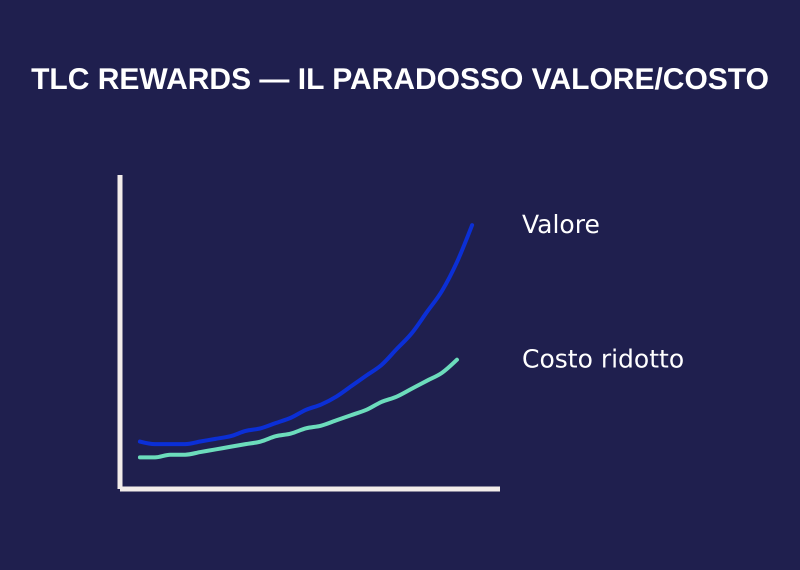  What do you see at coordinates (561, 225) in the screenshot?
I see `series-label: Valore` at bounding box center [561, 225].